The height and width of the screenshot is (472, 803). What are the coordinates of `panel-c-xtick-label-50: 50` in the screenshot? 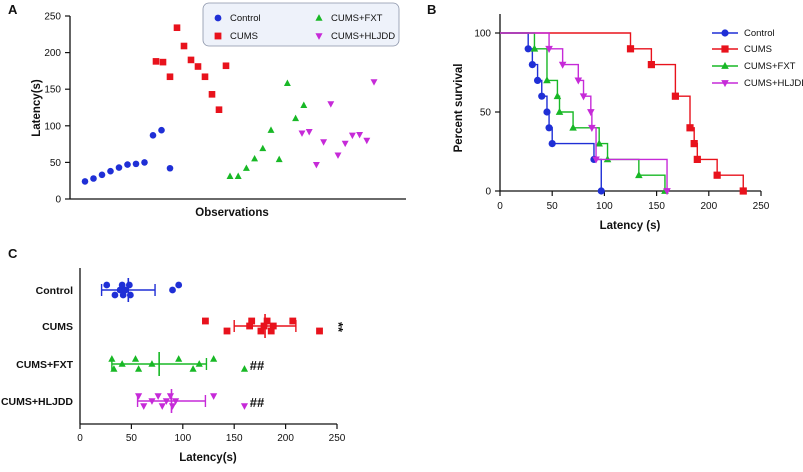 It's located at (132, 438).